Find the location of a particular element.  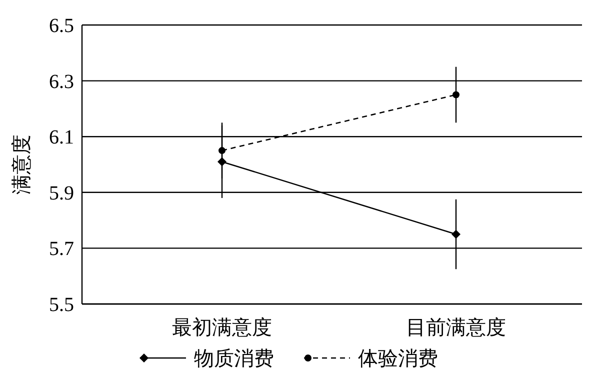

y-tick-label: 6.3 is located at coordinates (61, 81).